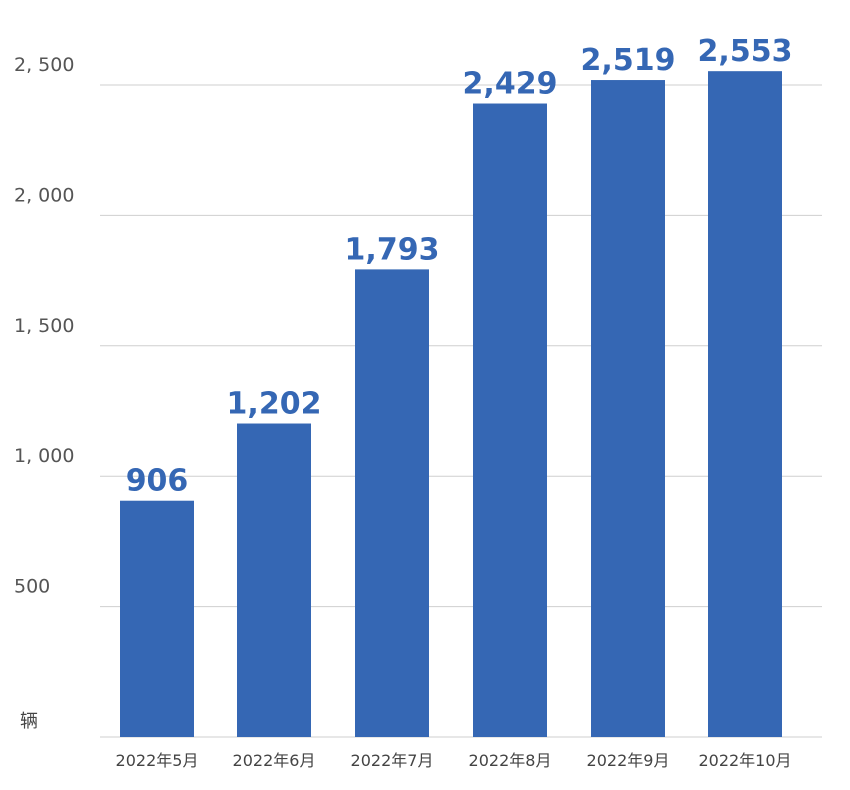 The height and width of the screenshot is (790, 850). I want to click on x-tick-label: 2022年6月, so click(274, 760).